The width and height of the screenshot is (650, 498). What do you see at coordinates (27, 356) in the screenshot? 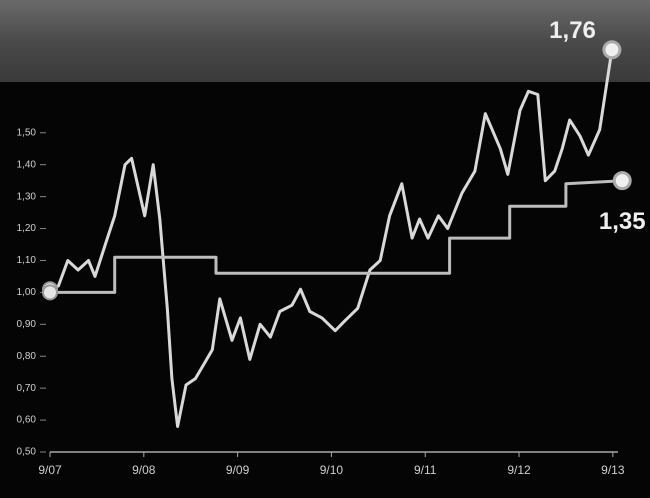
I see `y-tick-label: 0,80` at bounding box center [27, 356].